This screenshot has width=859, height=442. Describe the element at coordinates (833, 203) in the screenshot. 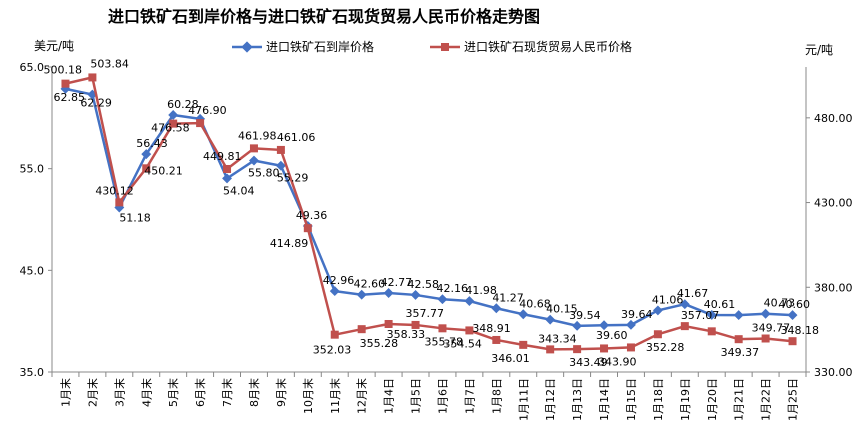

I see `right-tick-label: 430.00` at that location.